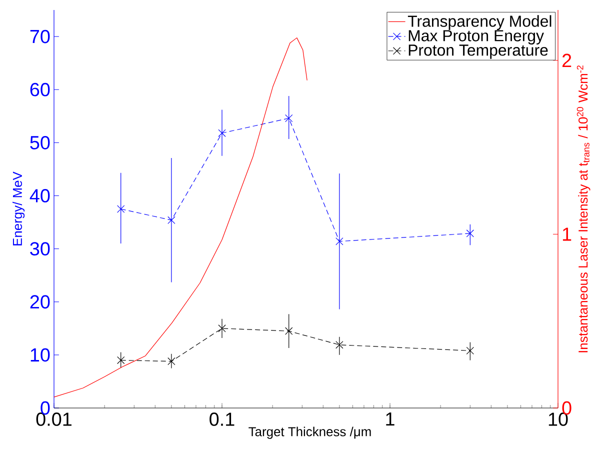 The height and width of the screenshot is (450, 592). Describe the element at coordinates (222, 419) in the screenshot. I see `x-tick-label: 0.1` at that location.